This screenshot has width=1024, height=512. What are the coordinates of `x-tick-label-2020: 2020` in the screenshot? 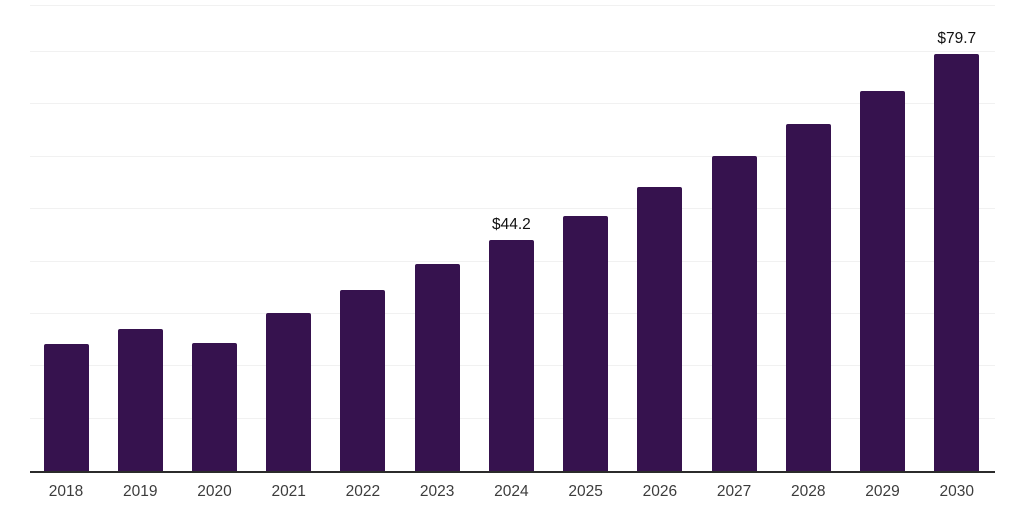 It's located at (214, 491).